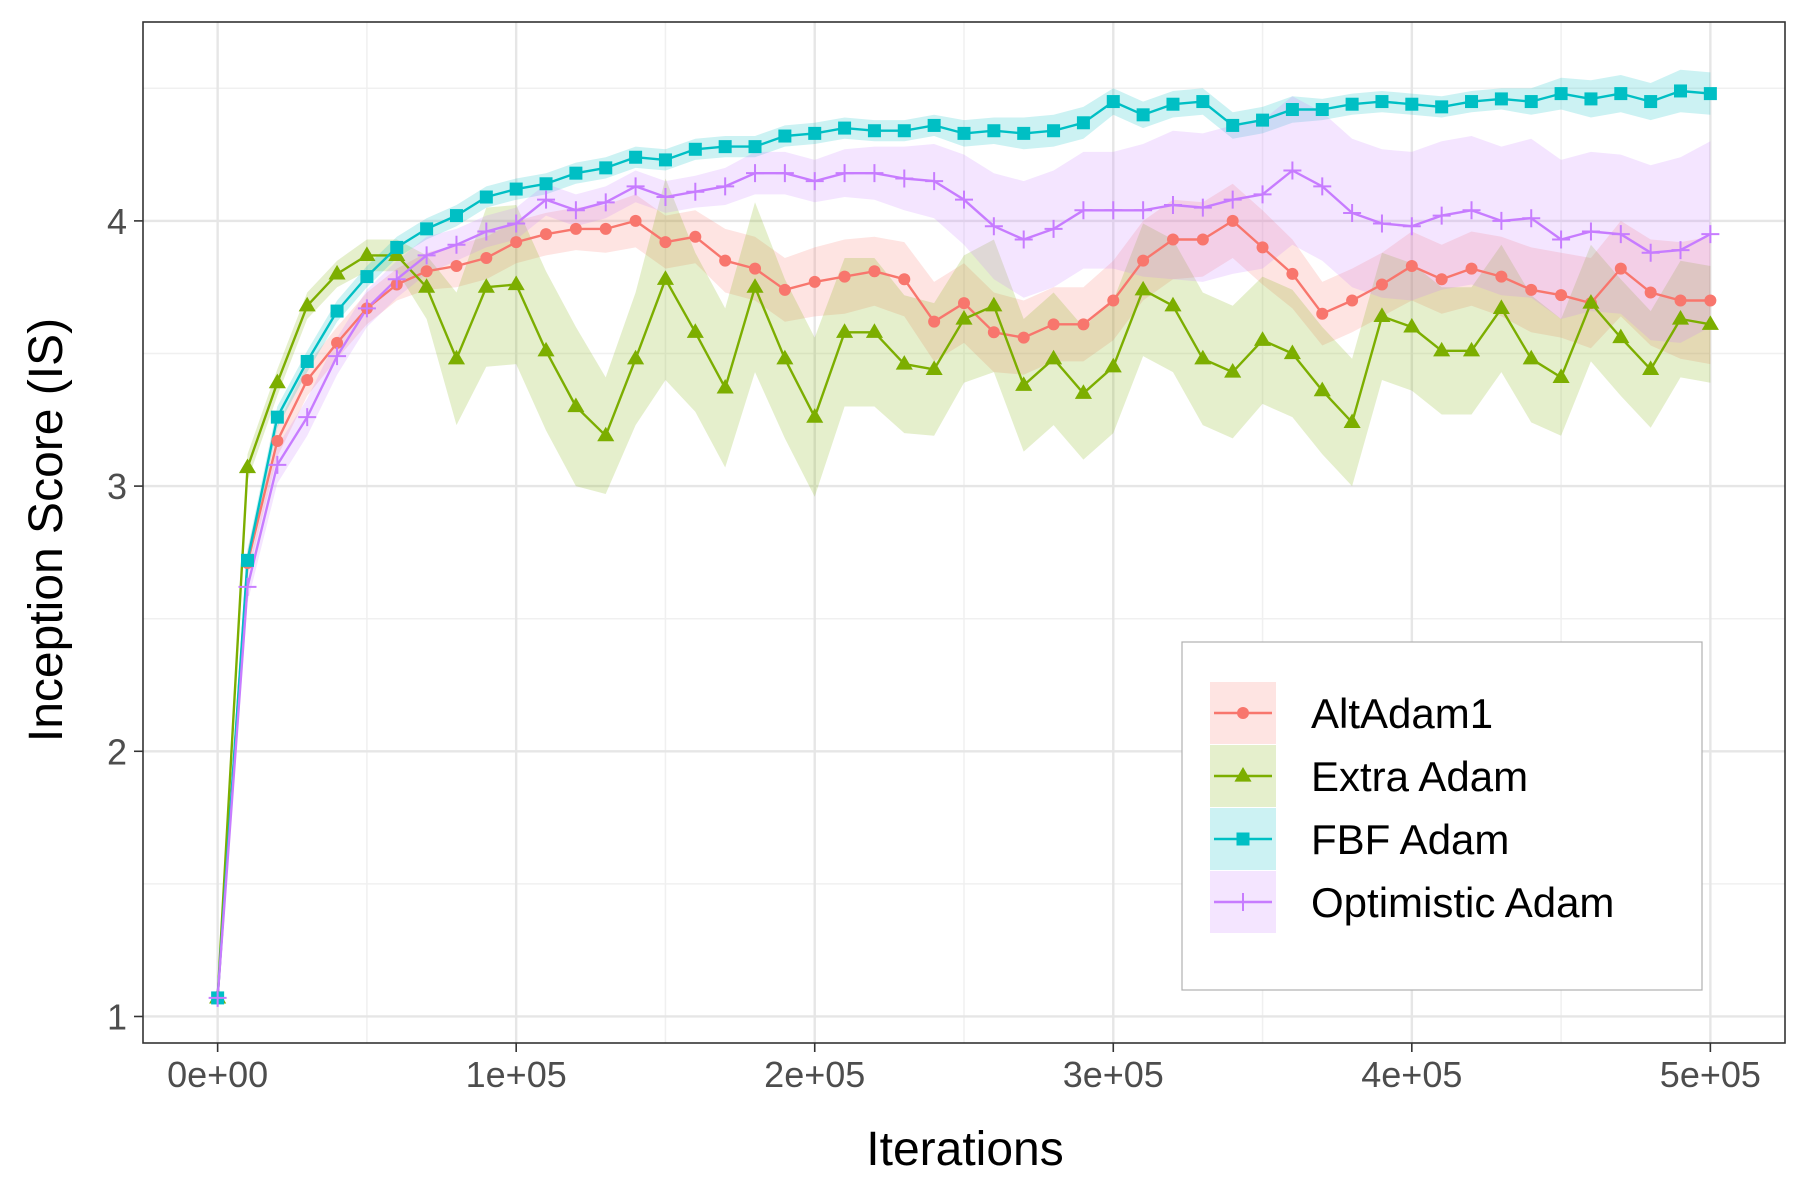 This screenshot has height=1200, width=1800. What do you see at coordinates (117, 619) in the screenshot?
I see `y-tick-labels: 1 2 3 4` at bounding box center [117, 619].